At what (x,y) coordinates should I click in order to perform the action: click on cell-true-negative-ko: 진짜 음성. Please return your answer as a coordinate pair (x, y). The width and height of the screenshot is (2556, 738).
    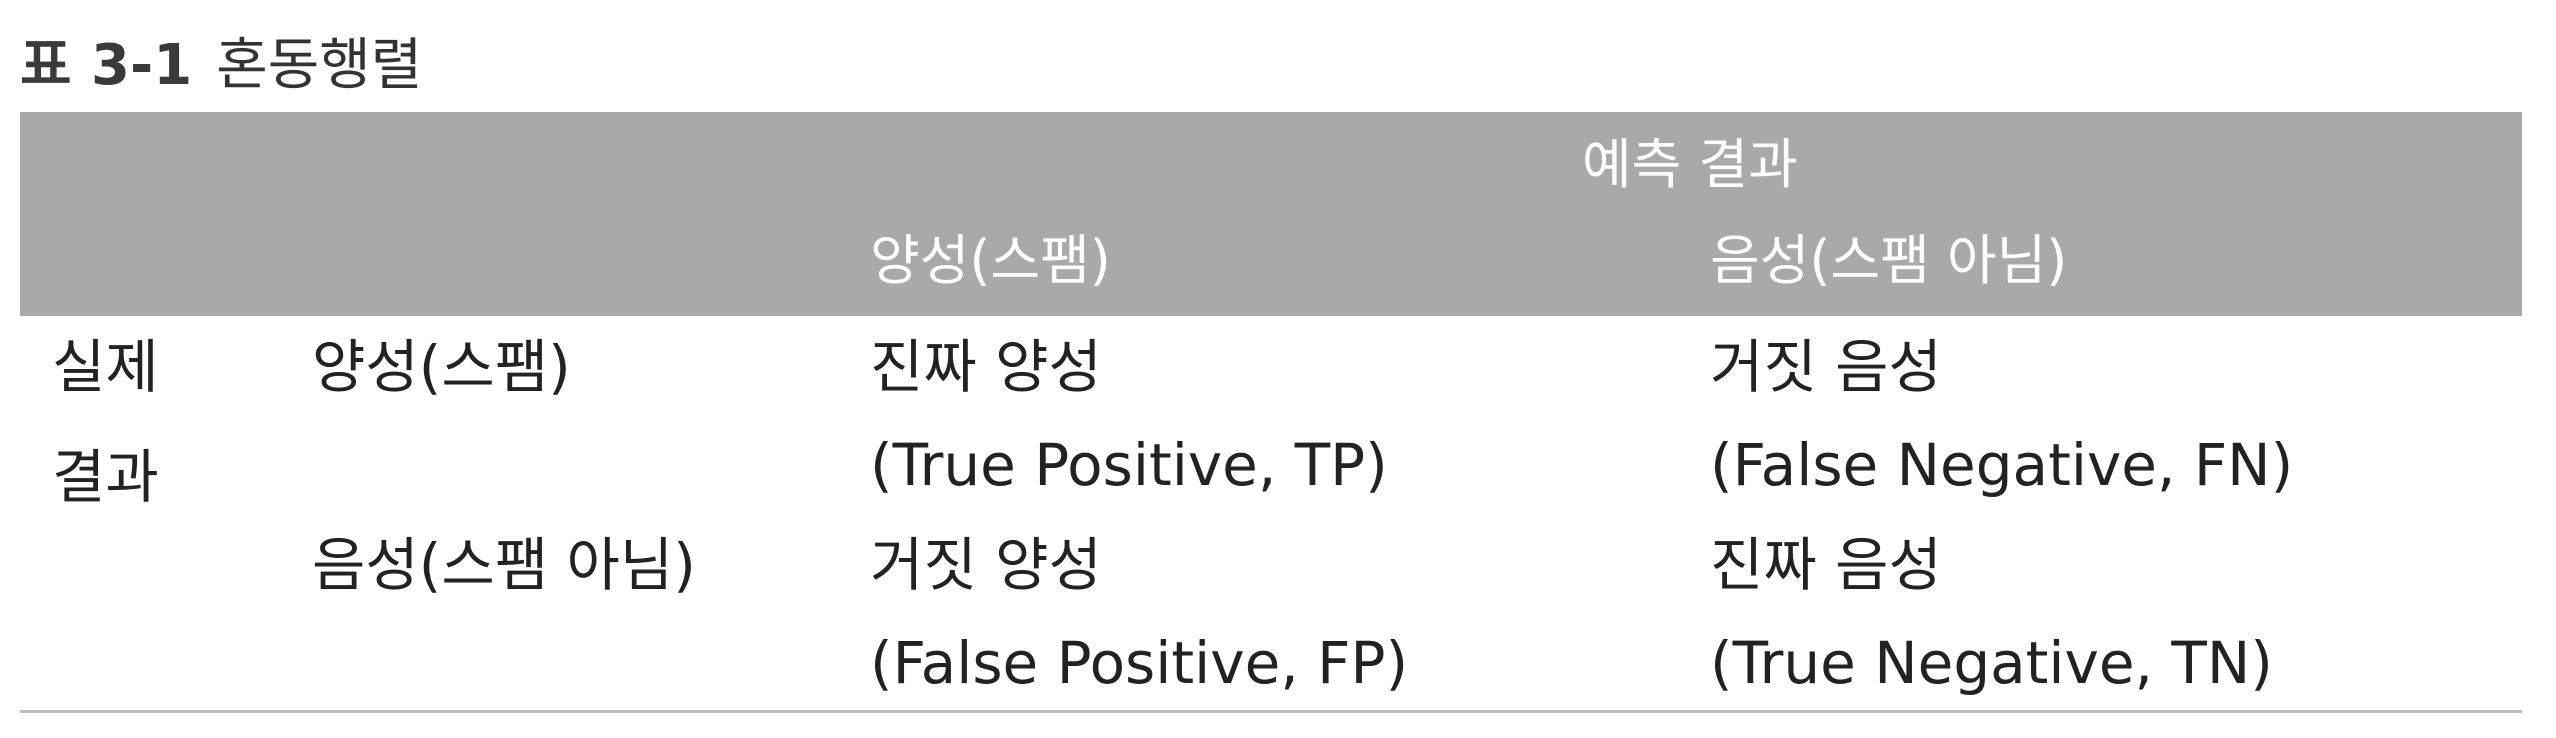
    Looking at the image, I should click on (1826, 565).